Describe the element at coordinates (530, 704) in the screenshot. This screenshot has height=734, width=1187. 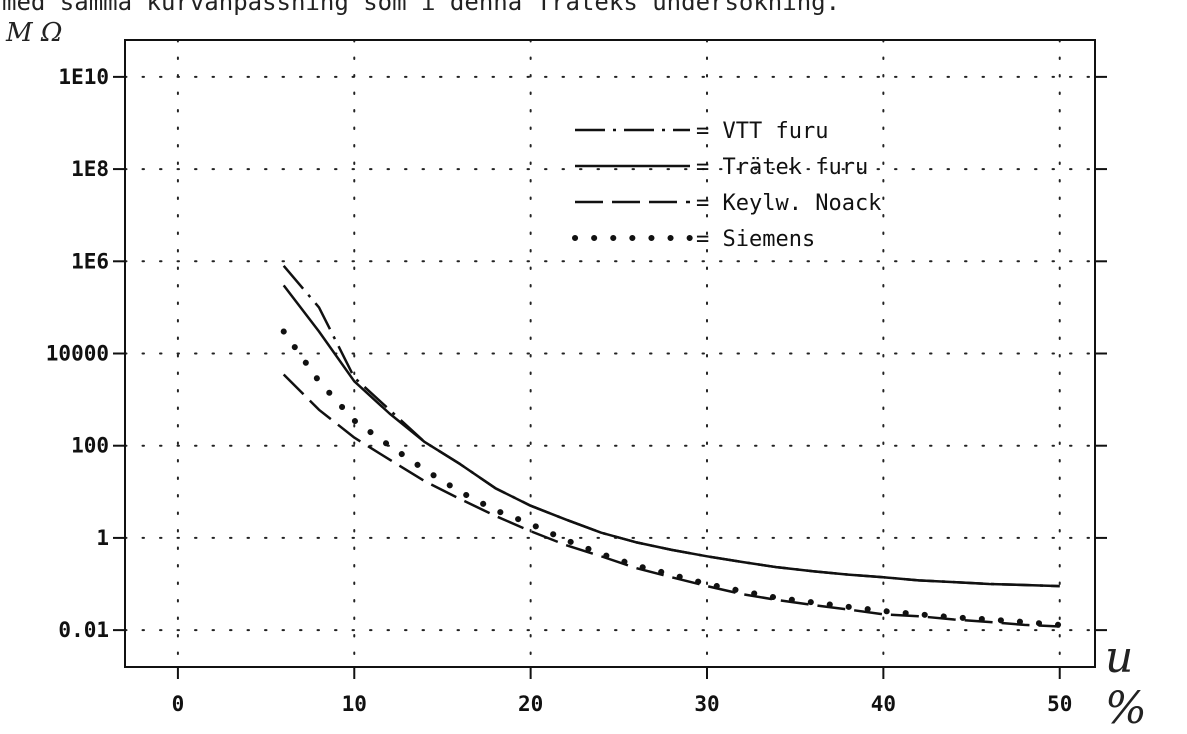
I see `x-tick-label: 20` at that location.